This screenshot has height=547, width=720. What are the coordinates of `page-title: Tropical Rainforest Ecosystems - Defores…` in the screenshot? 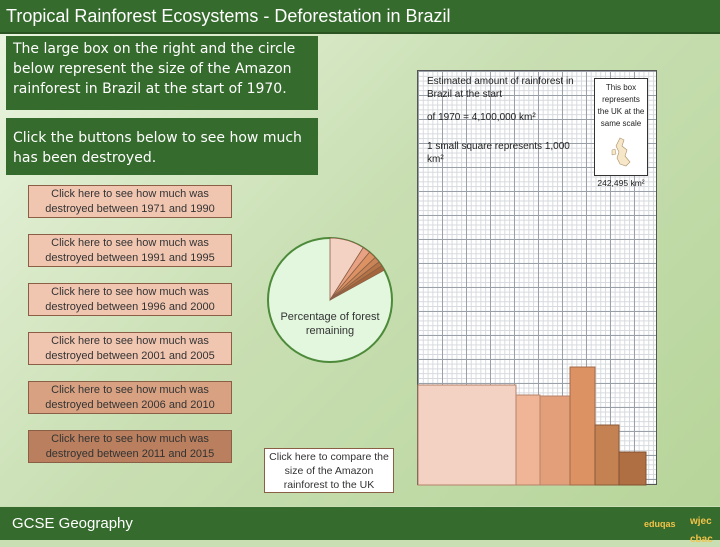 It's located at (228, 16).